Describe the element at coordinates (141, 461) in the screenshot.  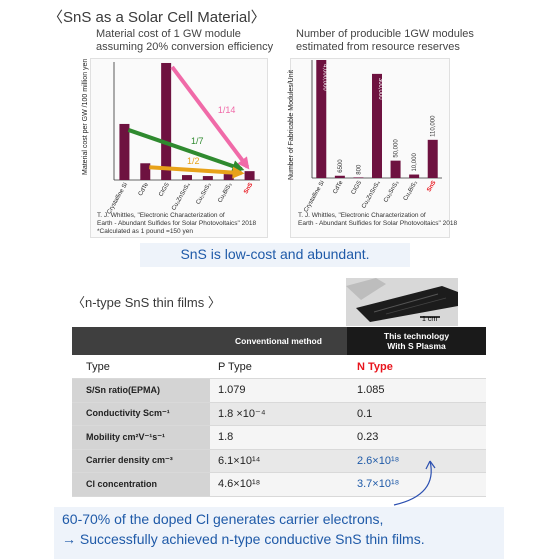
I see `row-label: Carrier density cm⁻³` at that location.